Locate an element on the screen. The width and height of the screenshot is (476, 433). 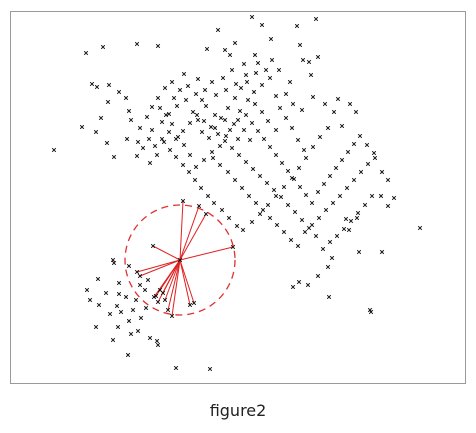
search-radius-circle is located at coordinates (180, 260).